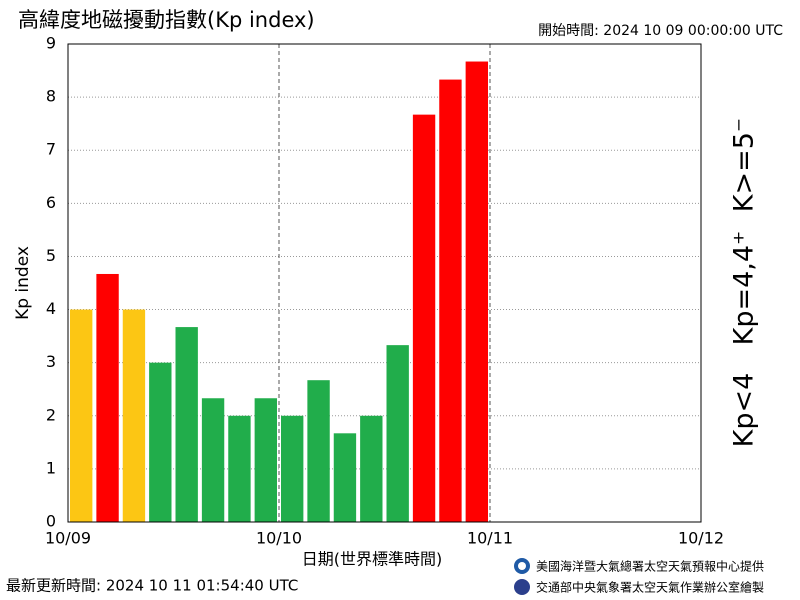 The height and width of the screenshot is (600, 800). I want to click on y-tick-label: 6, so click(51, 202).